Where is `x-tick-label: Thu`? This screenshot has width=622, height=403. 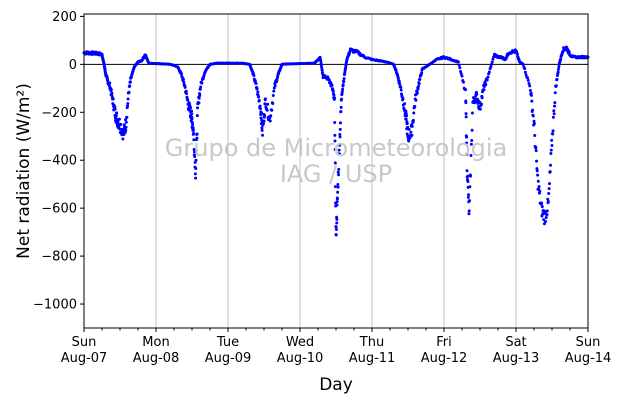
x-tick-label: Thu is located at coordinates (371, 342).